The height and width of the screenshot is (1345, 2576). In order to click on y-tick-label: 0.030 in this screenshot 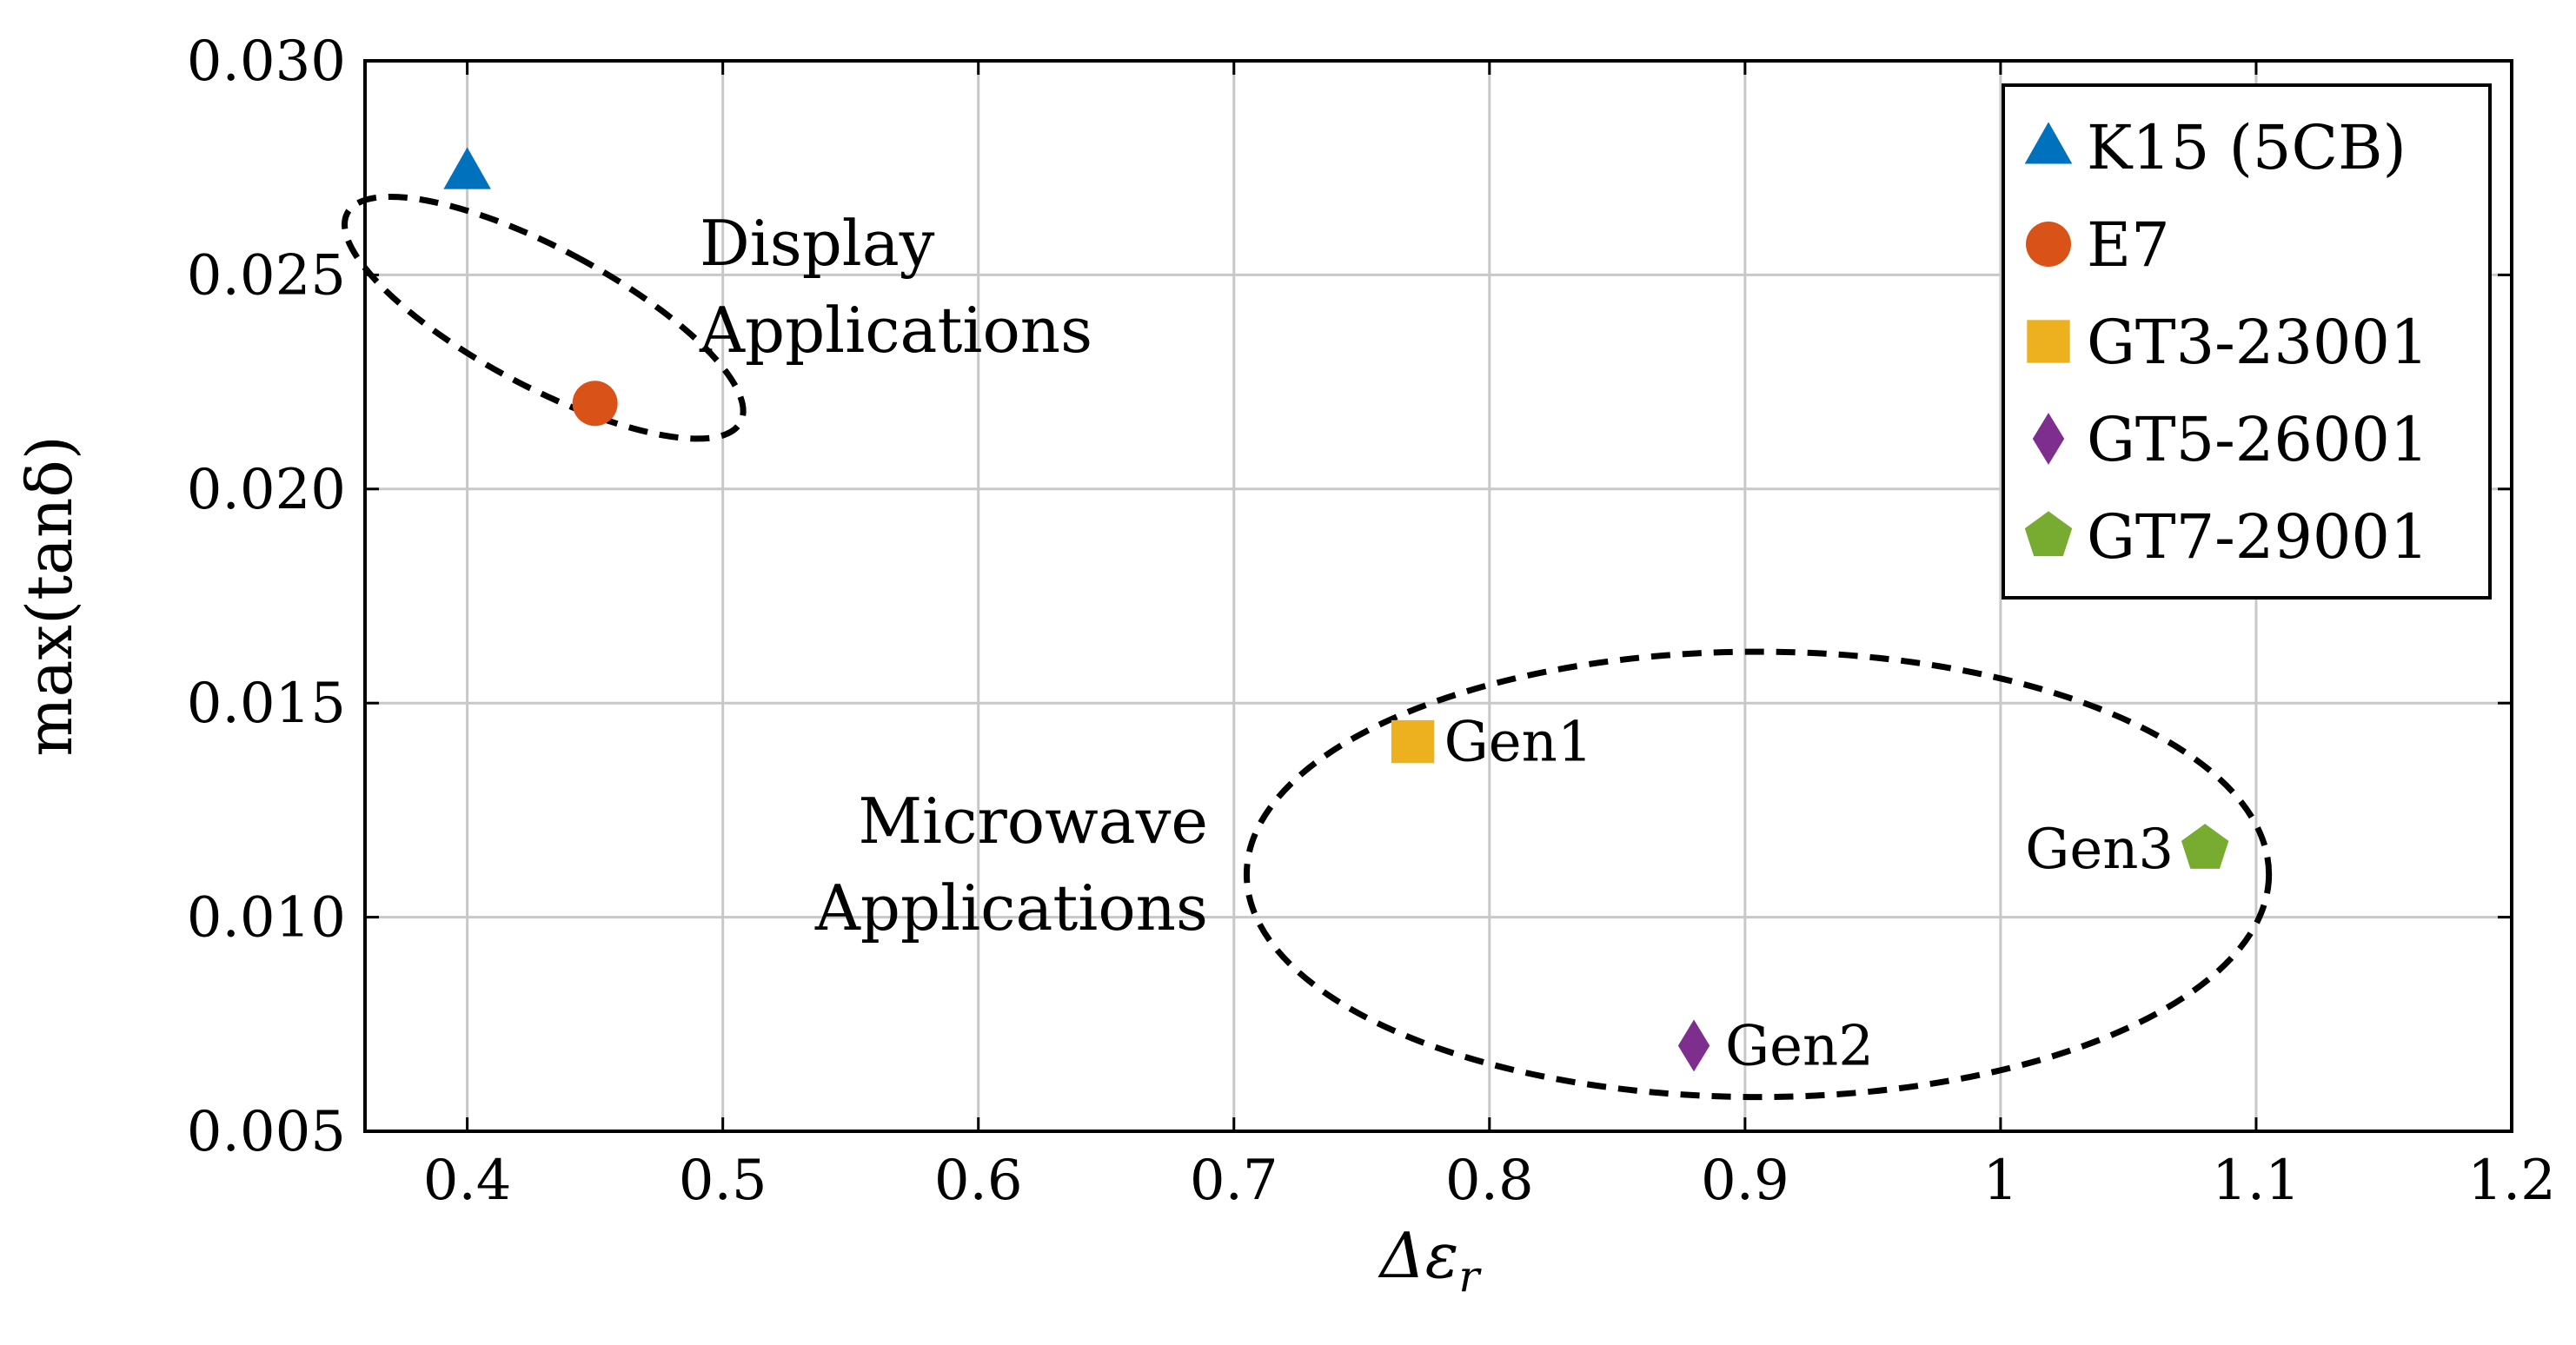, I will do `click(266, 62)`.